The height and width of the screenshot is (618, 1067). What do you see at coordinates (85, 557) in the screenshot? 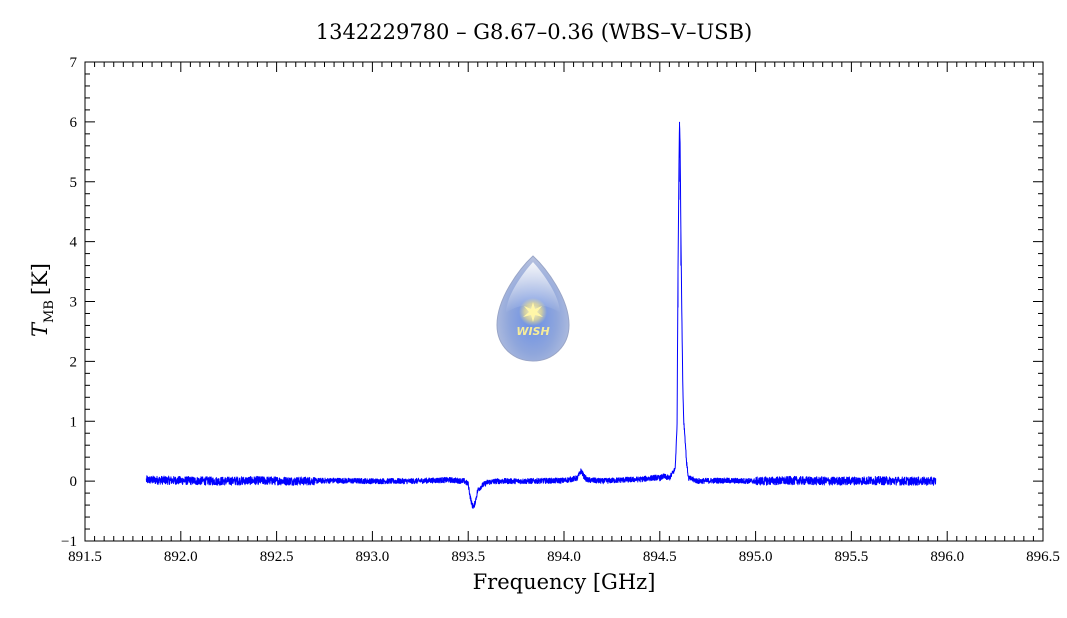
I see `x-tick-label: 891.5` at bounding box center [85, 557].